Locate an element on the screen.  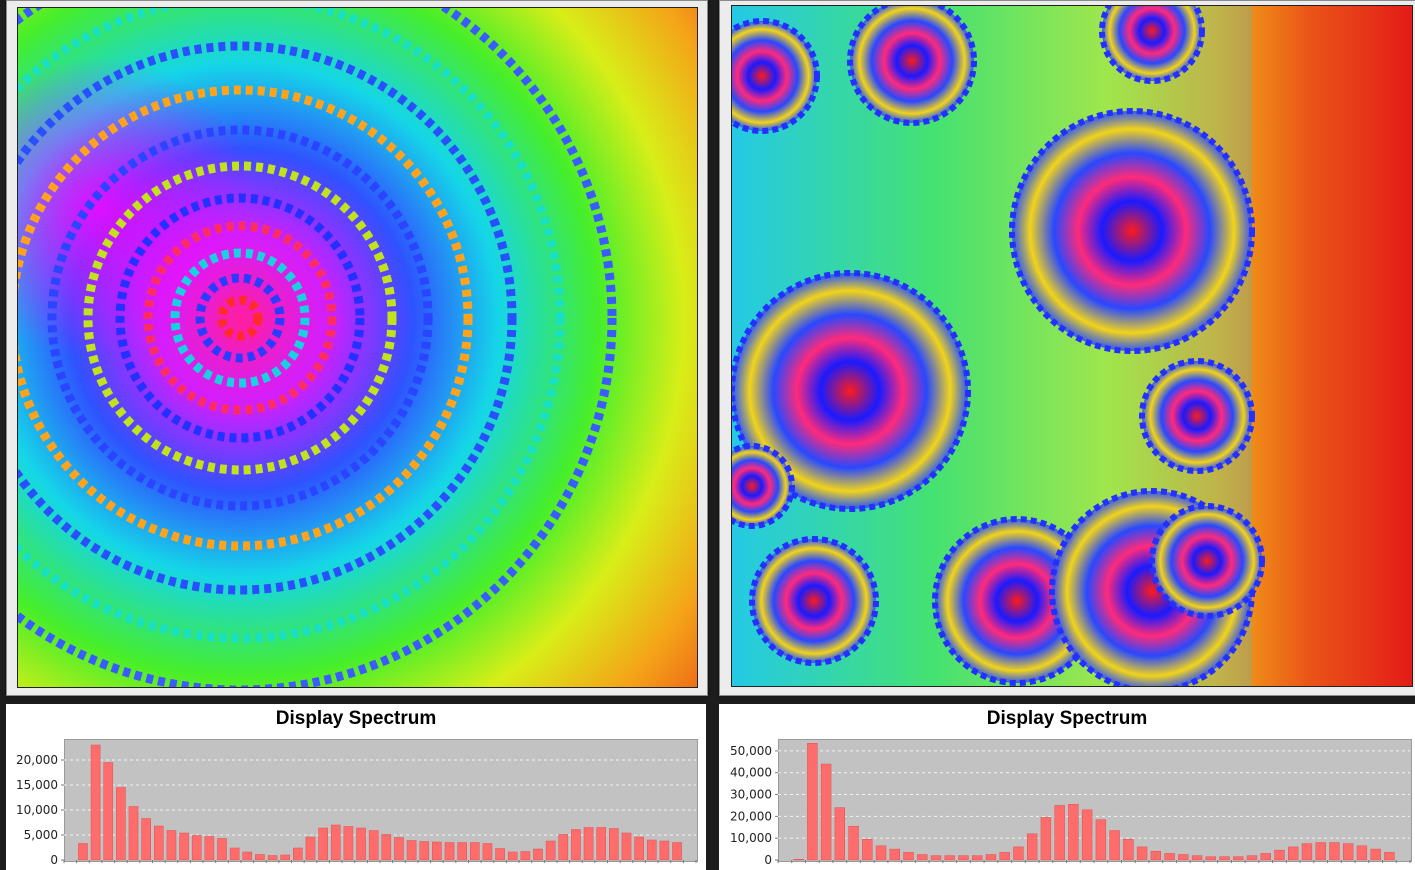
y-tick-label: 15,000 is located at coordinates (37, 785).